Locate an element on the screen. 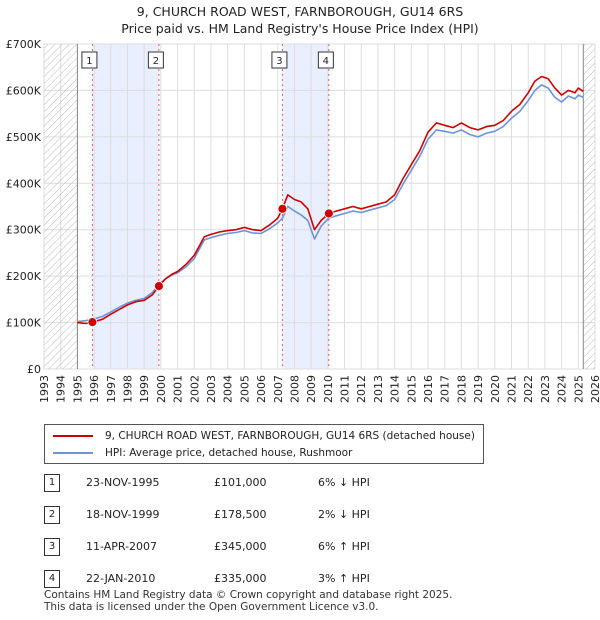 The height and width of the screenshot is (620, 600). y-tick-label: £200K is located at coordinates (24, 276).